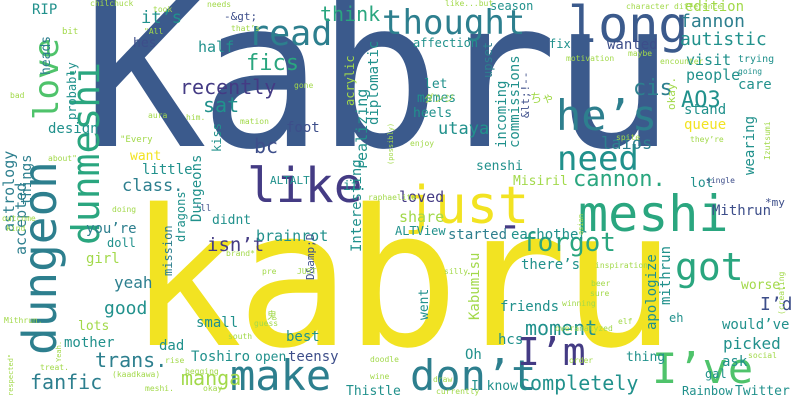  Describe the element at coordinates (46, 55) in the screenshot. I see `word-heads: heads` at that location.